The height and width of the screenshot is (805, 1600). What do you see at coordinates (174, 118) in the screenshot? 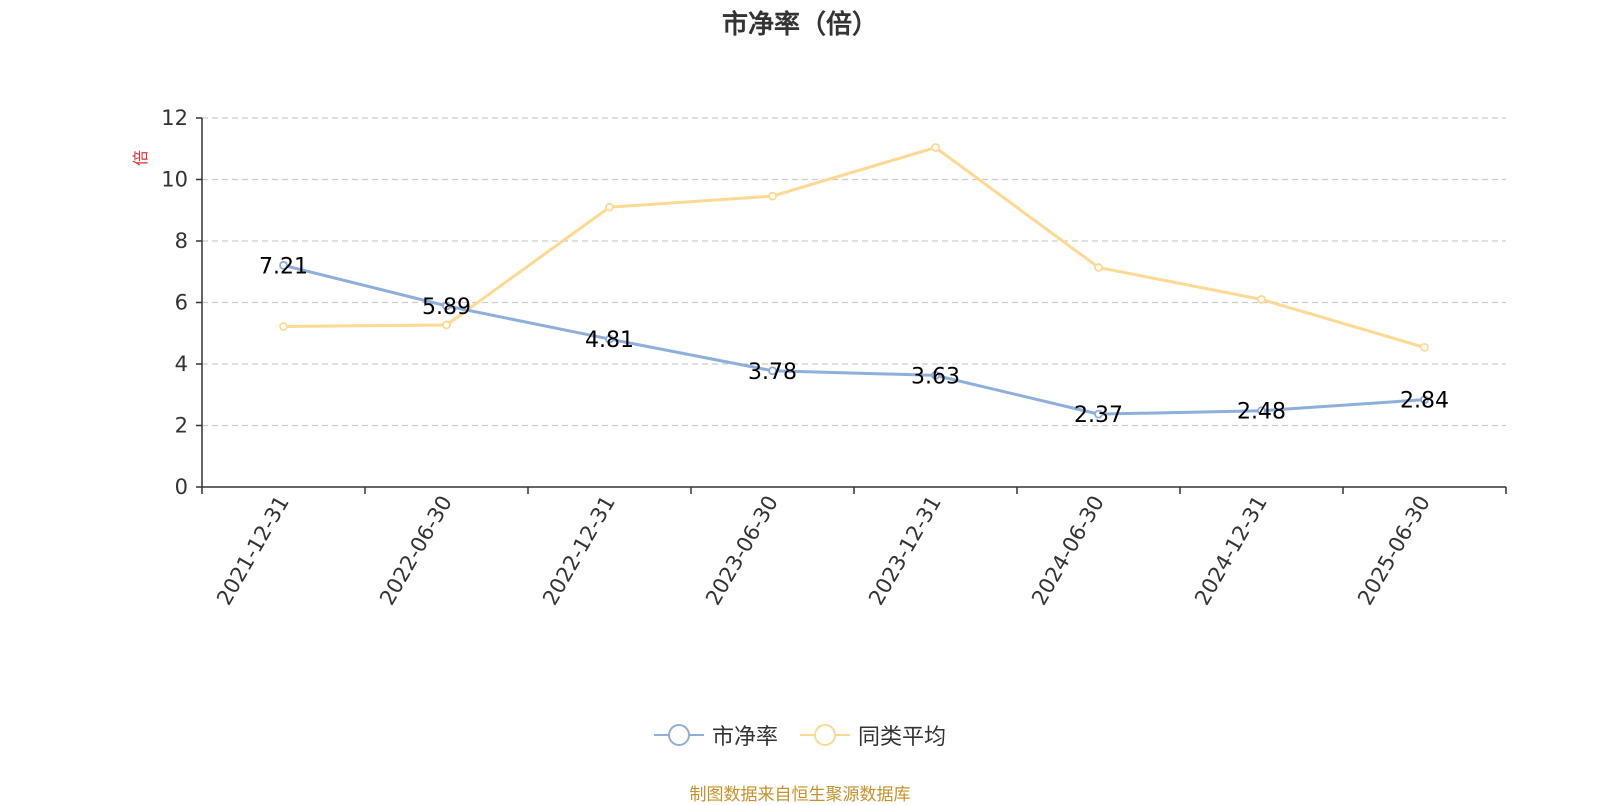
I see `y-tick-label: 12` at bounding box center [174, 118].